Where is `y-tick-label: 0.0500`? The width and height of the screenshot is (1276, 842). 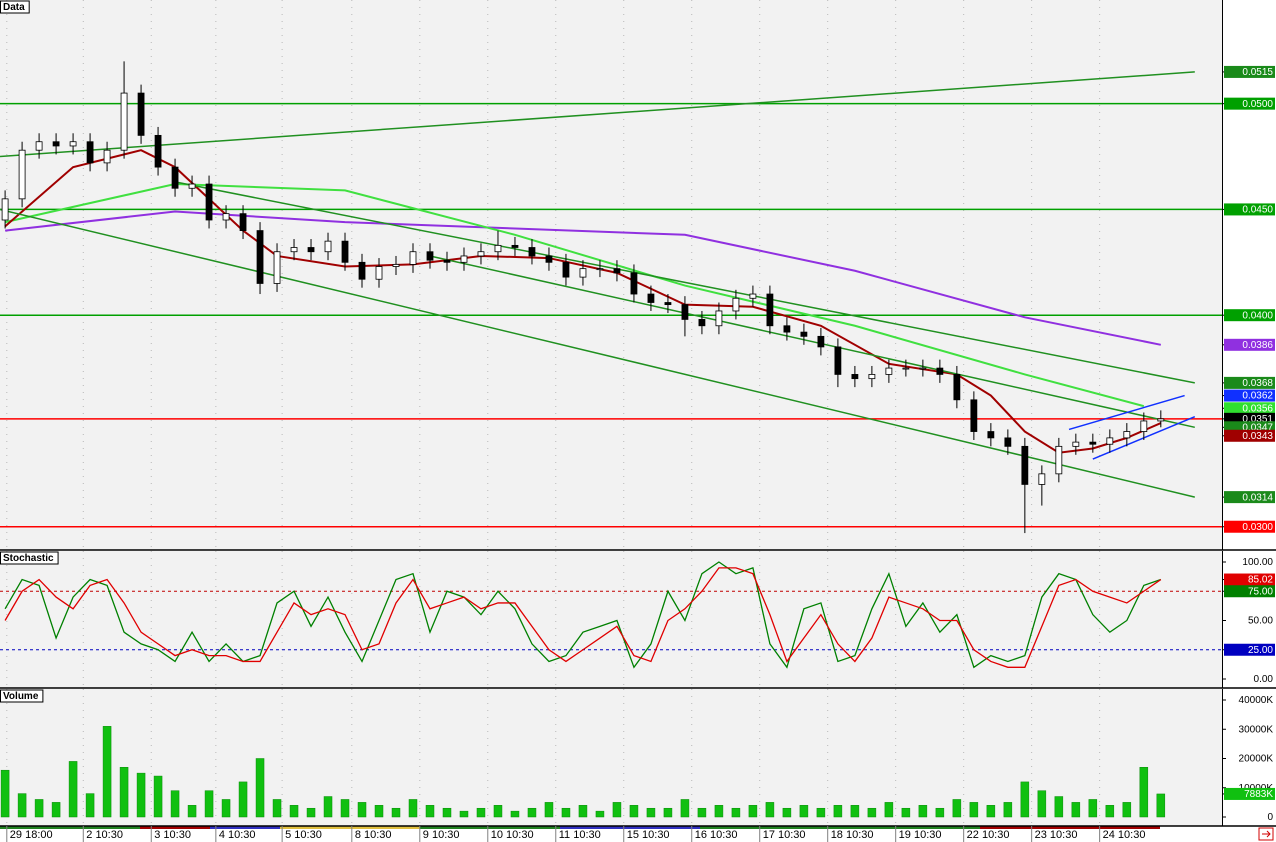 y-tick-label: 0.0500 is located at coordinates (1257, 104).